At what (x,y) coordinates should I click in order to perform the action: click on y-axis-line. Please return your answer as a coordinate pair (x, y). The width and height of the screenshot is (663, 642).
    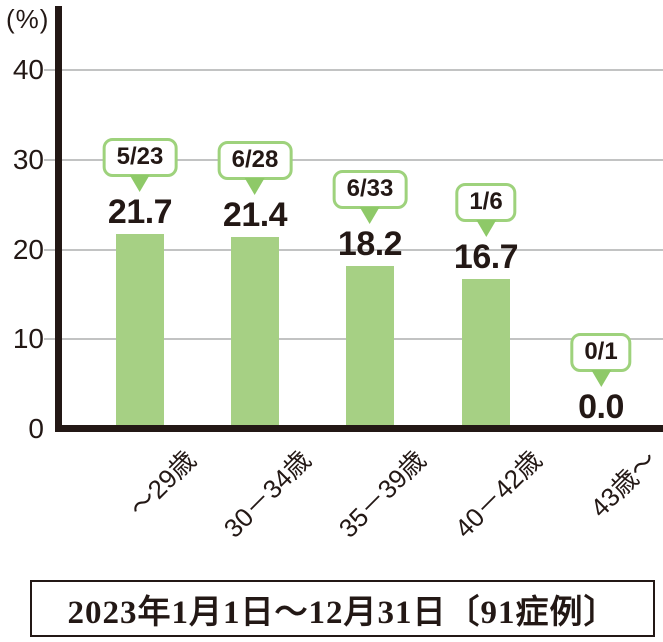
    Looking at the image, I should click on (58, 219).